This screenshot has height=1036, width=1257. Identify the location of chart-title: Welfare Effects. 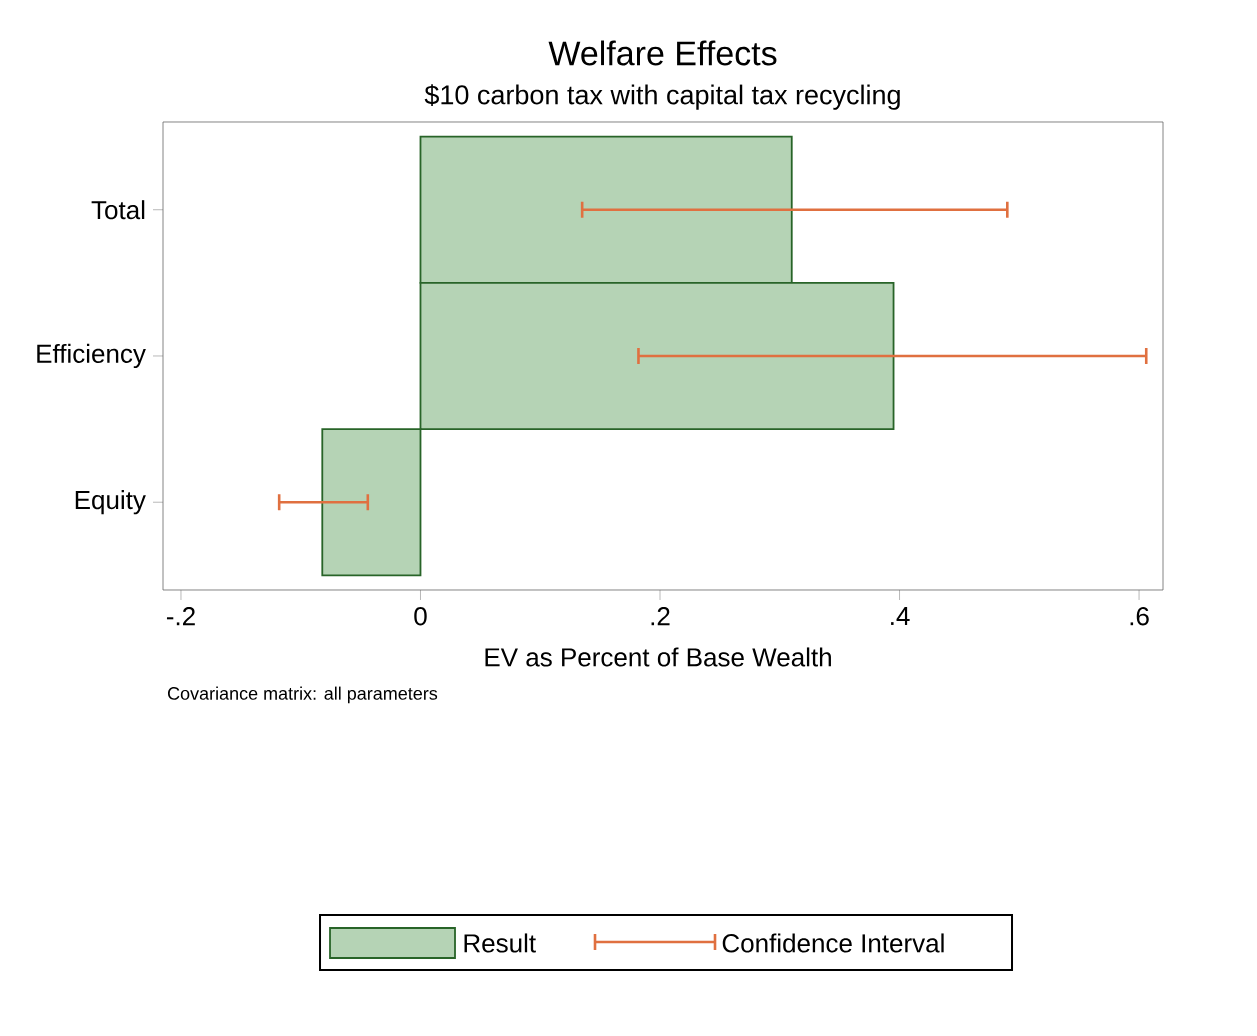
(662, 53).